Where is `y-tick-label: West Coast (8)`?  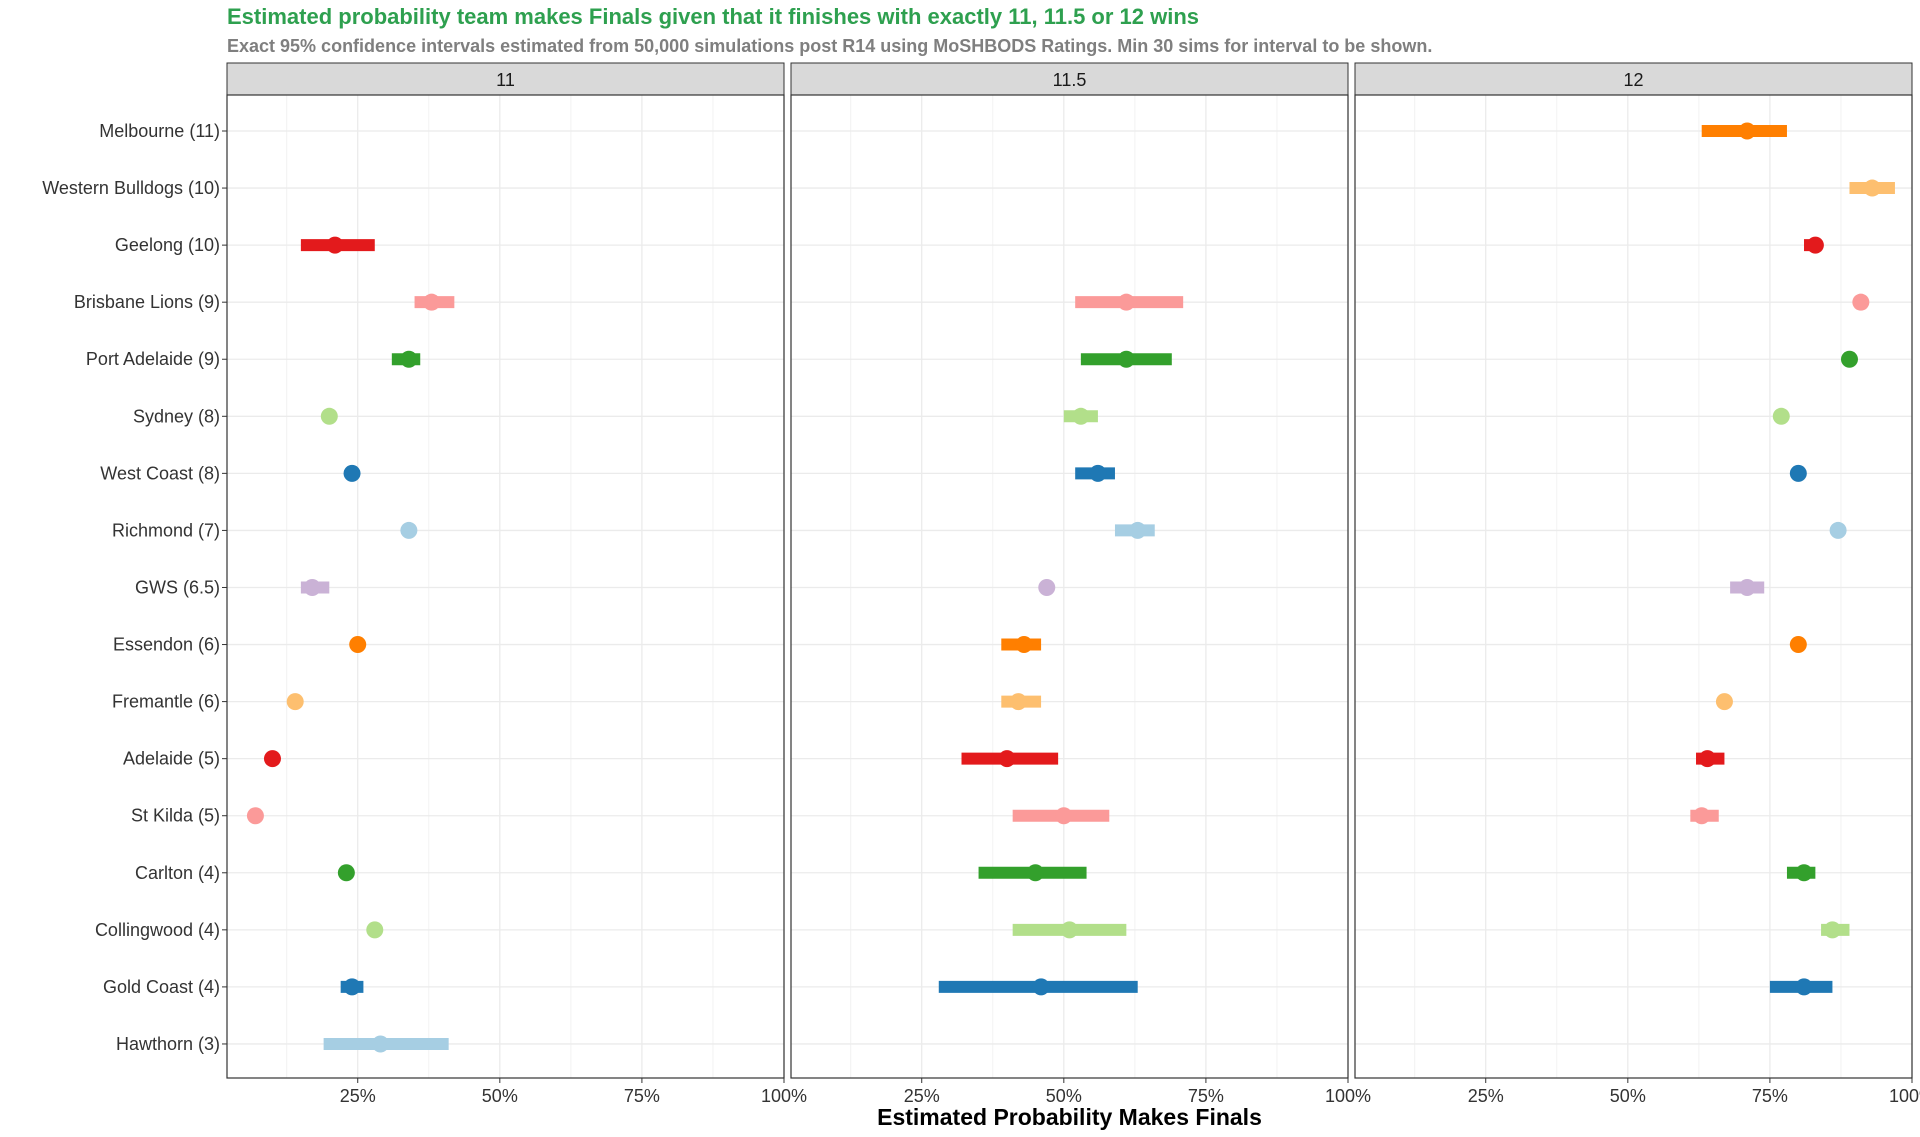 y-tick-label: West Coast (8) is located at coordinates (160, 473).